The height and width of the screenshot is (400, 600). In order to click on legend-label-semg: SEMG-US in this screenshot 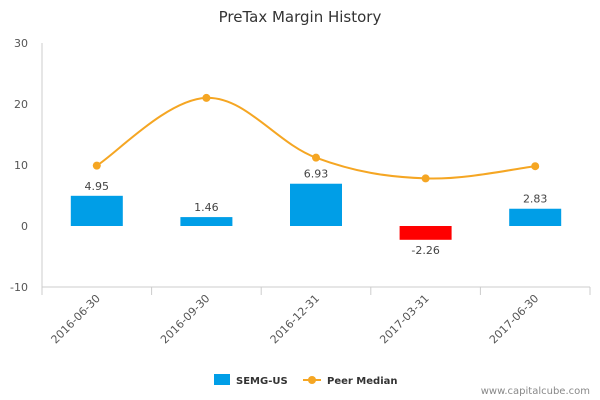, I will do `click(262, 381)`.